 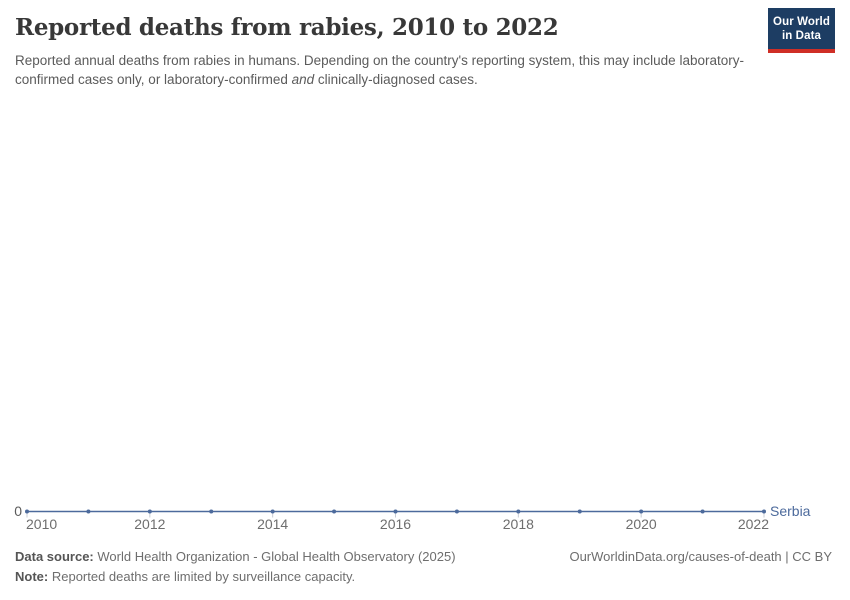 I want to click on entity-label: Serbia, so click(x=790, y=511).